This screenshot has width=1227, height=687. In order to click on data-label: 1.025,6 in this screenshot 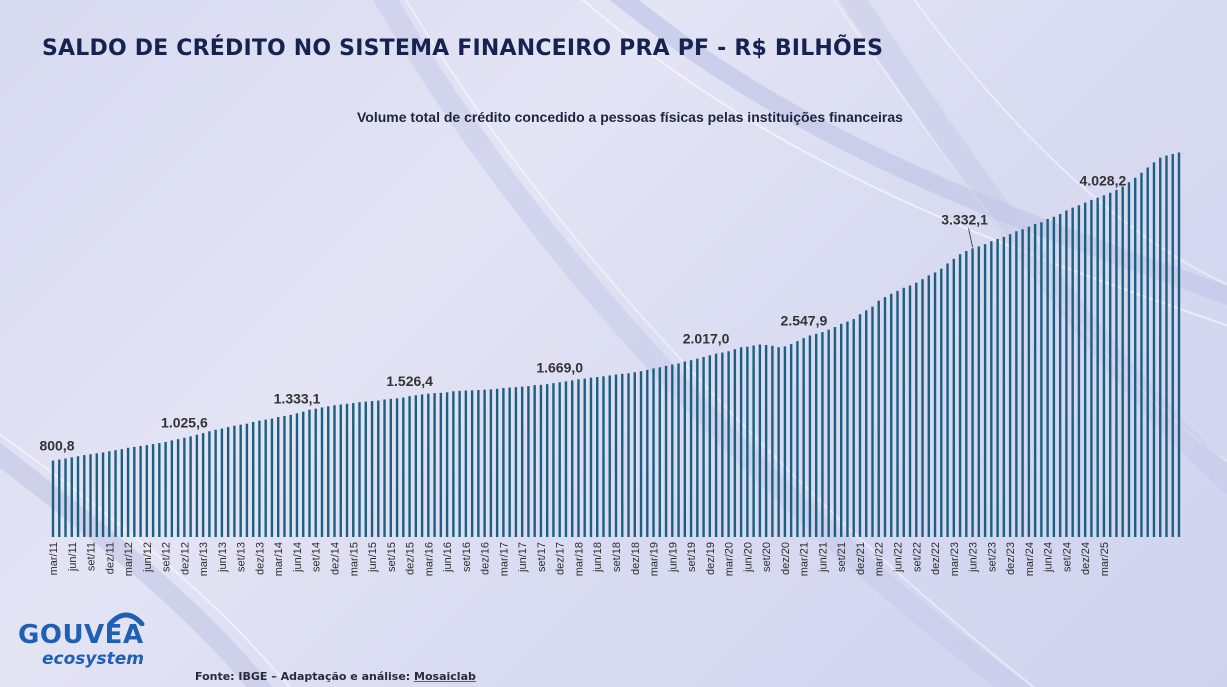, I will do `click(184, 423)`.